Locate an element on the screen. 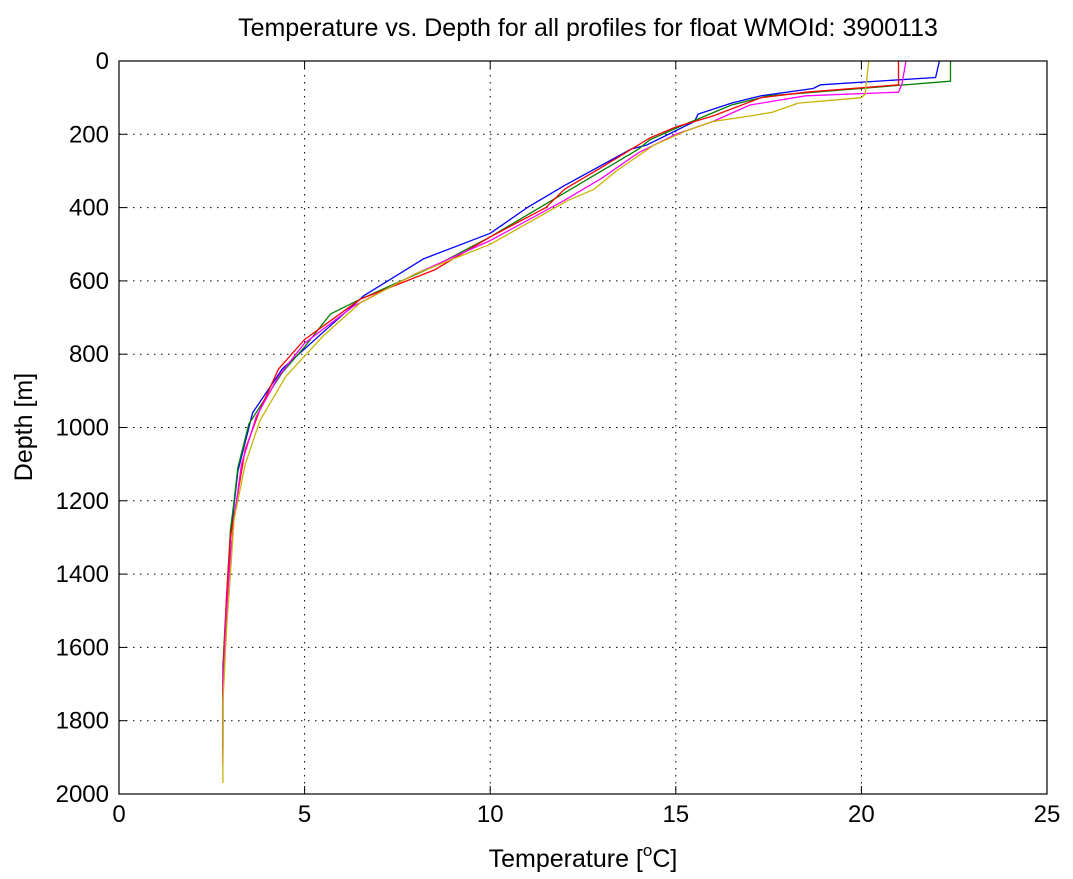 The width and height of the screenshot is (1073, 879). y-tick-label: 1600 is located at coordinates (82, 647).